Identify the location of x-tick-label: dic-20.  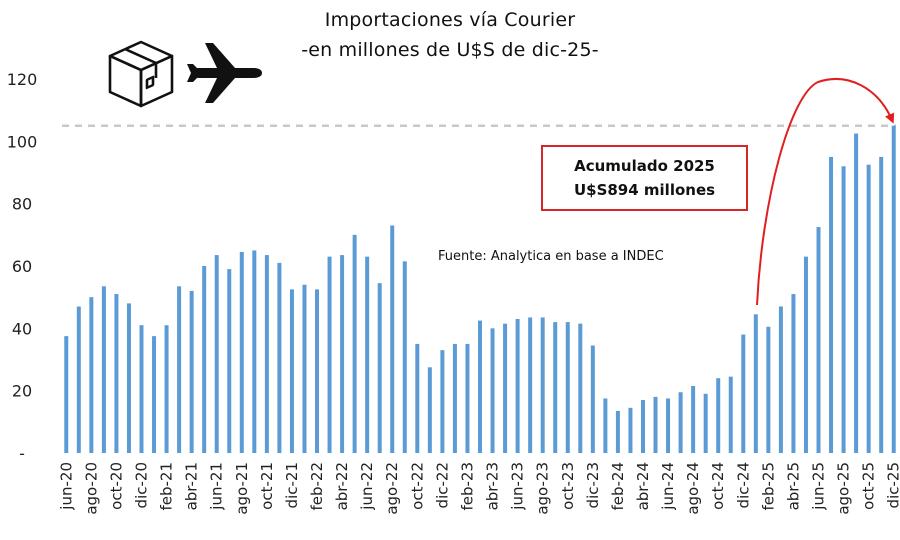
(141, 485).